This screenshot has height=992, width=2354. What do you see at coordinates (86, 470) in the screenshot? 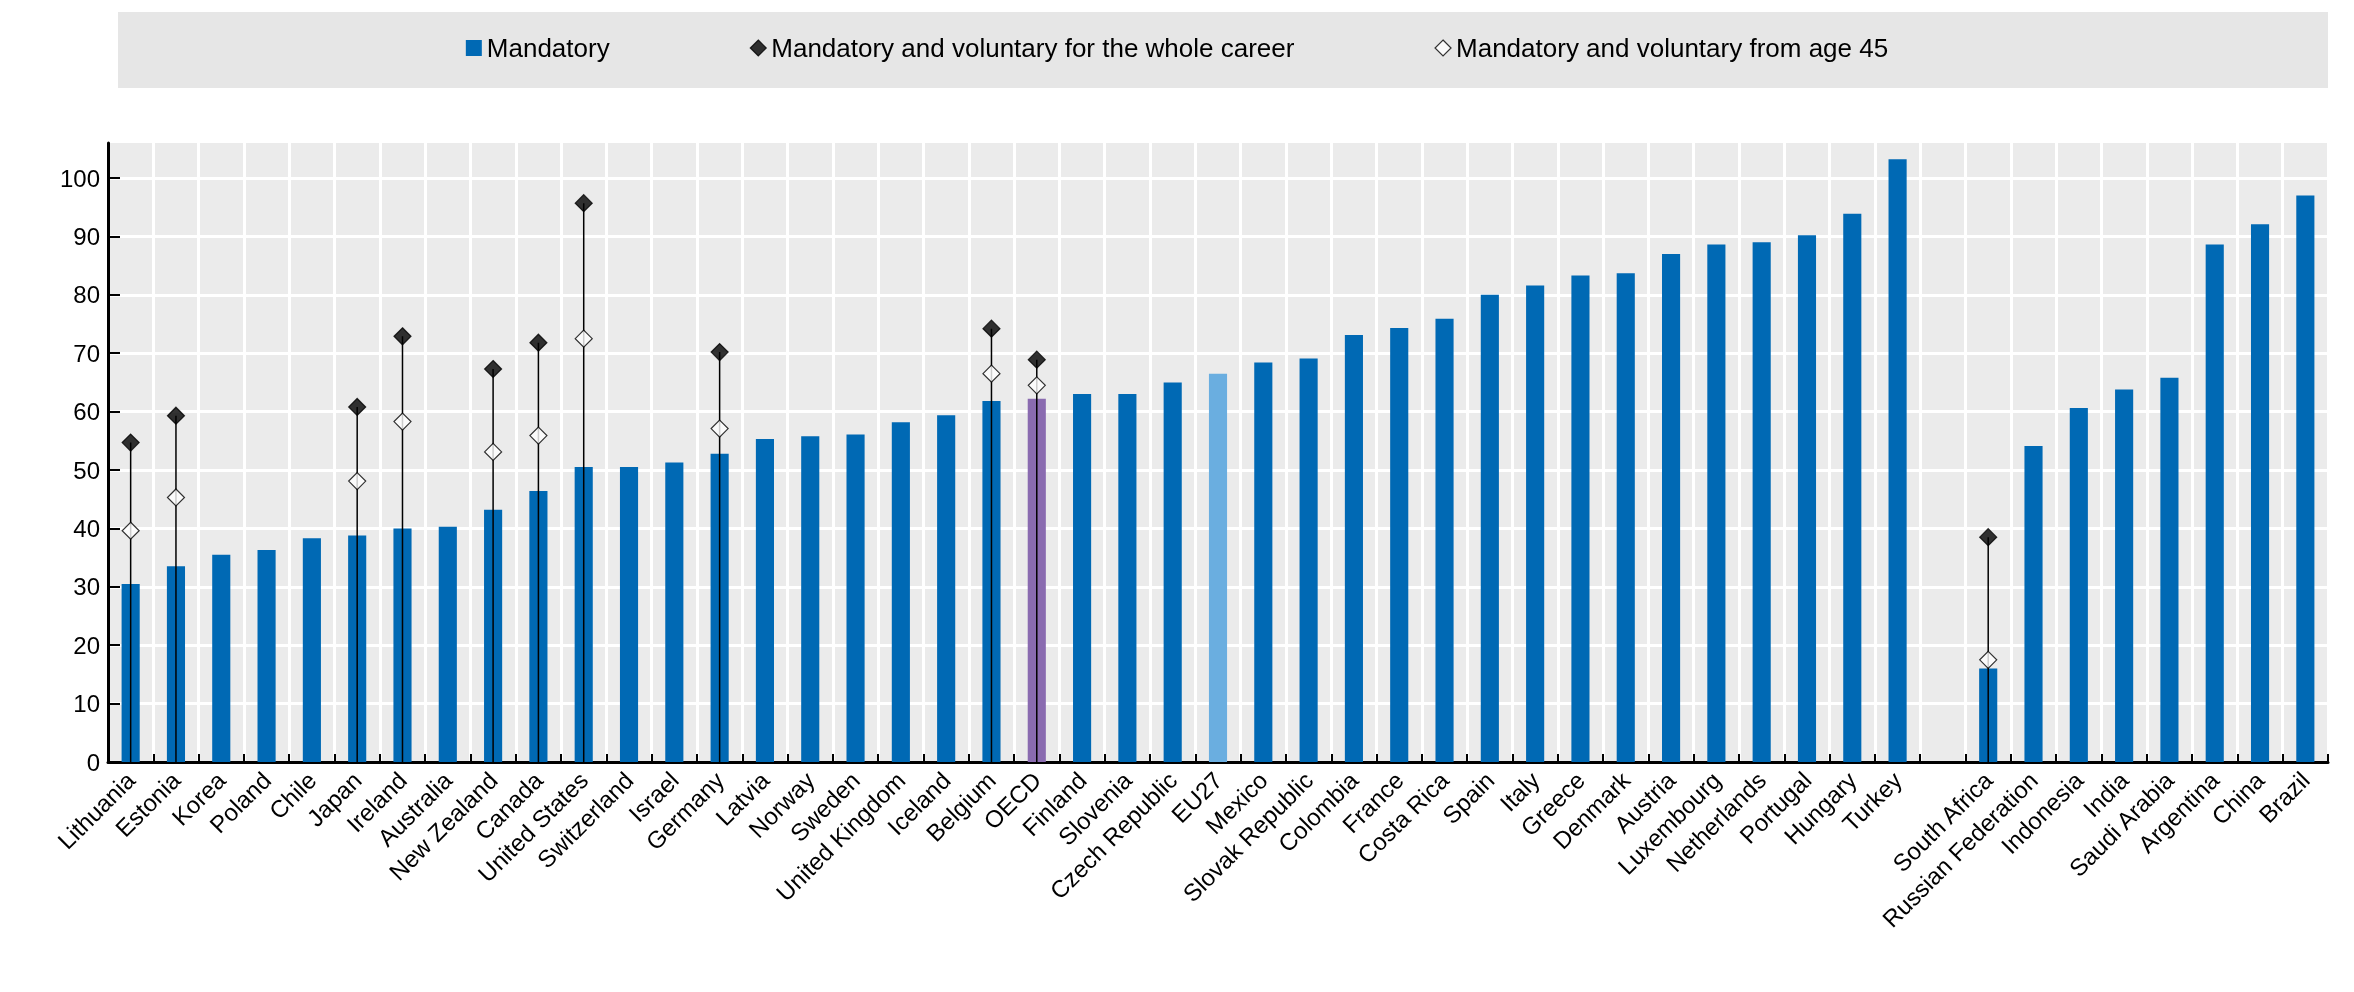
I see `y-tick-label: 50` at bounding box center [86, 470].